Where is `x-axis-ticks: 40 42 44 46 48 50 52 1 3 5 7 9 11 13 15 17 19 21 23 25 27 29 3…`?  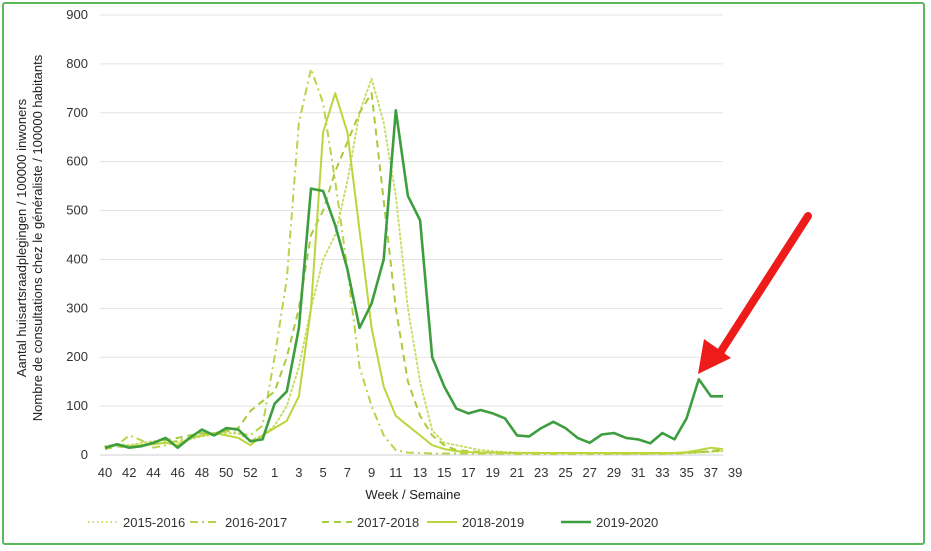 x-axis-ticks: 40 42 44 46 48 50 52 1 3 5 7 9 11 13 15 17 19 21 23 25 27 29 3… is located at coordinates (420, 472).